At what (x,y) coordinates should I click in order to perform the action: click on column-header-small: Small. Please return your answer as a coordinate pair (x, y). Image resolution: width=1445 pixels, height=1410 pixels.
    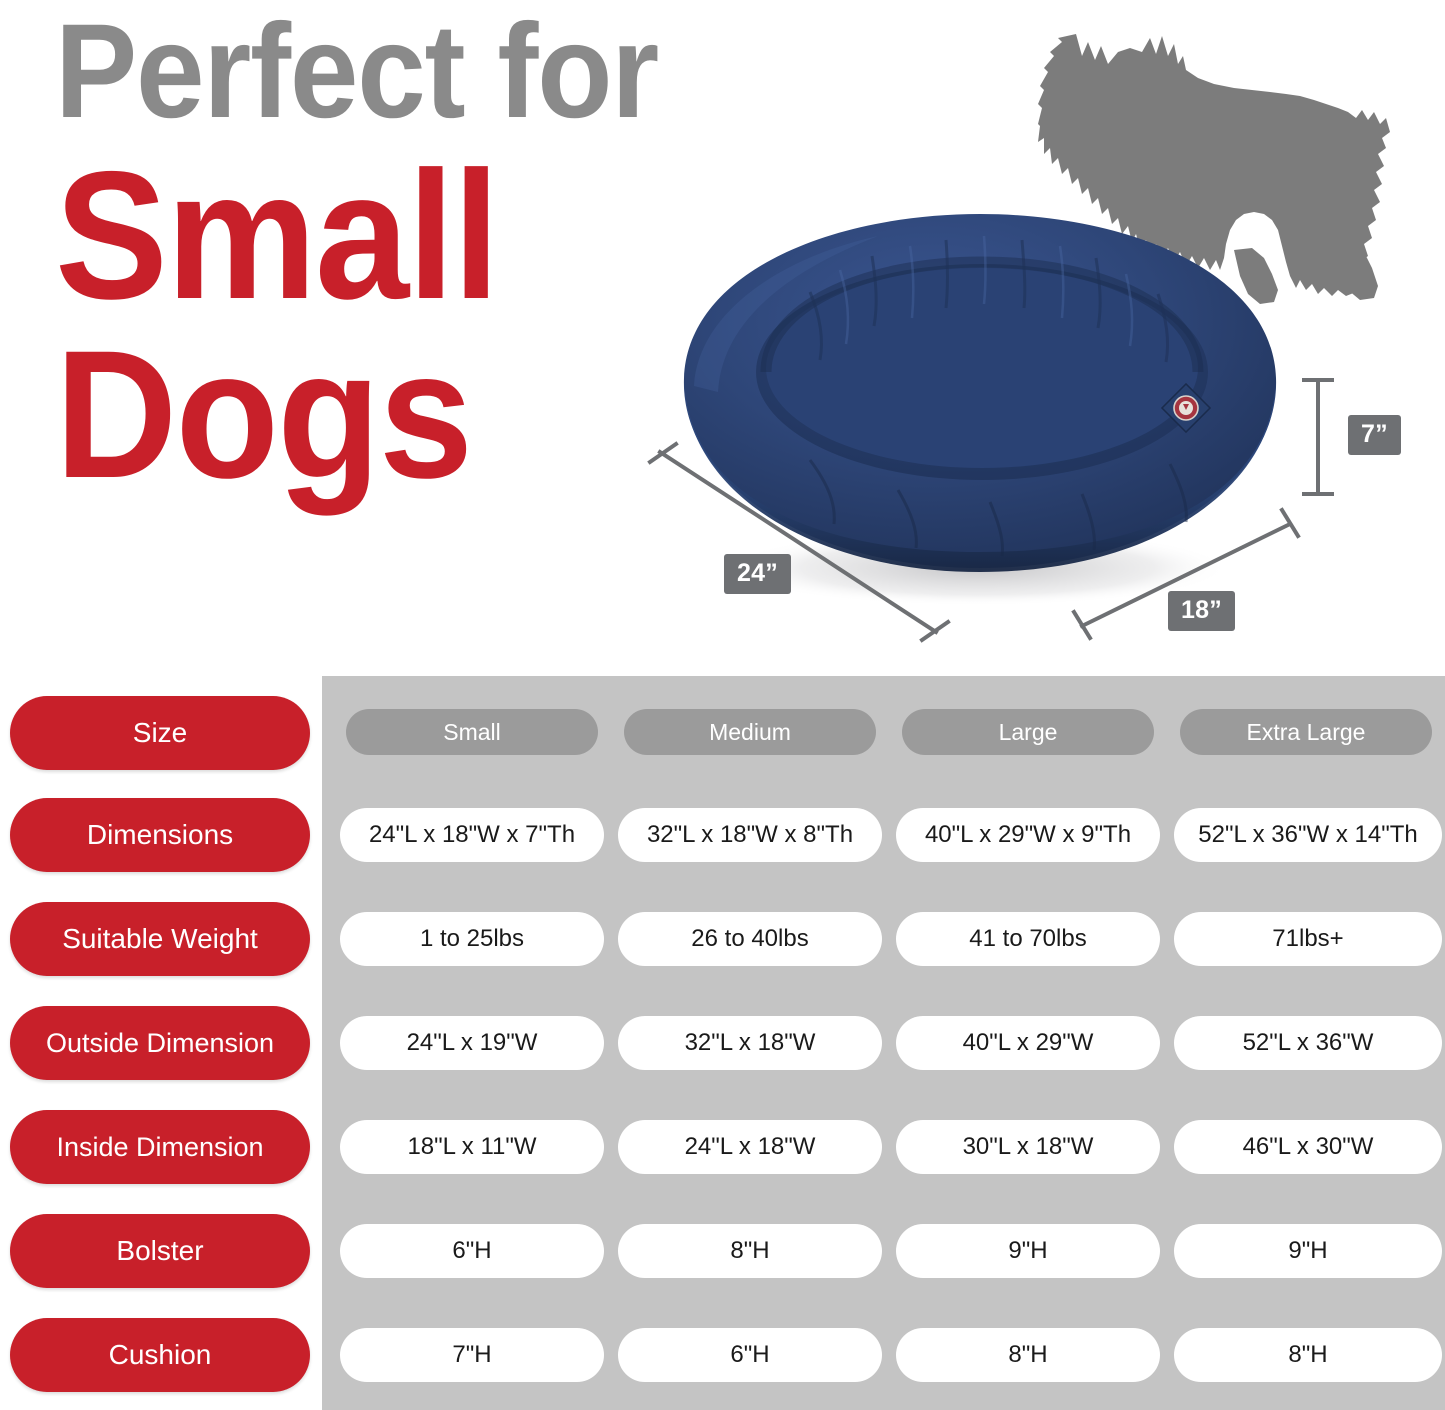
    Looking at the image, I should click on (472, 732).